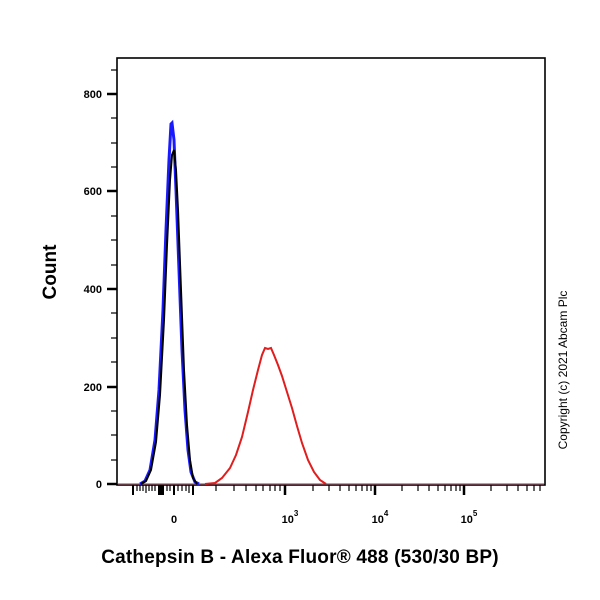 The image size is (600, 600). Describe the element at coordinates (336, 490) in the screenshot. I see `x-axis` at that location.